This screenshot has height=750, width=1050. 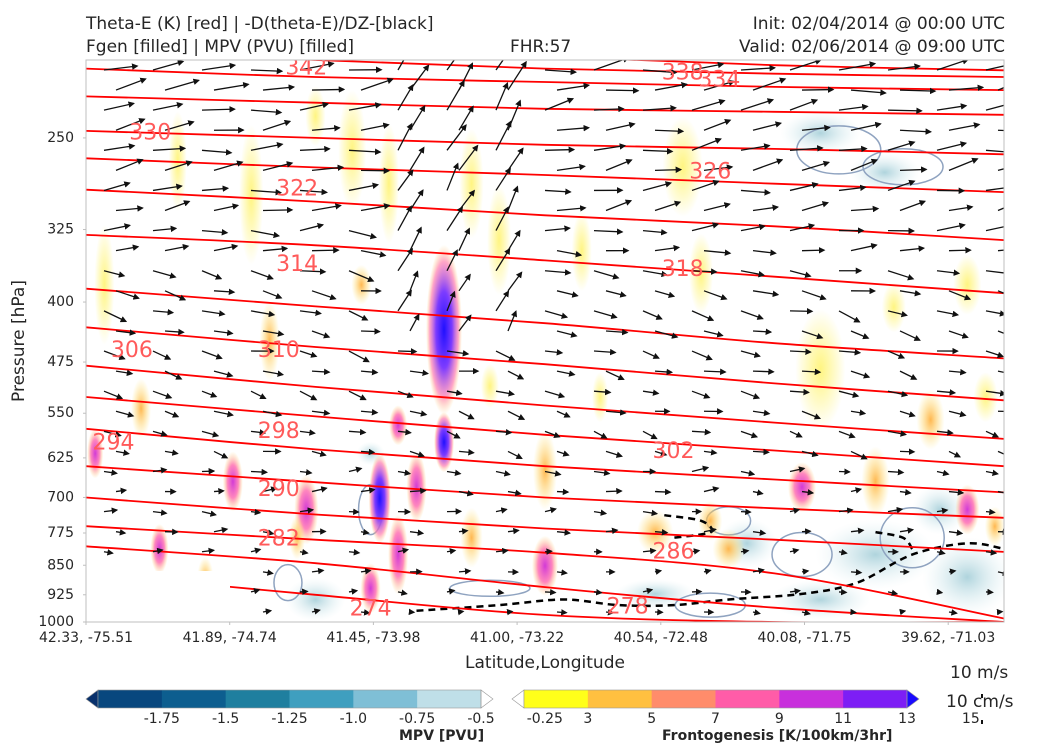 What do you see at coordinates (279, 431) in the screenshot?
I see `theta-e-label: 298` at bounding box center [279, 431].